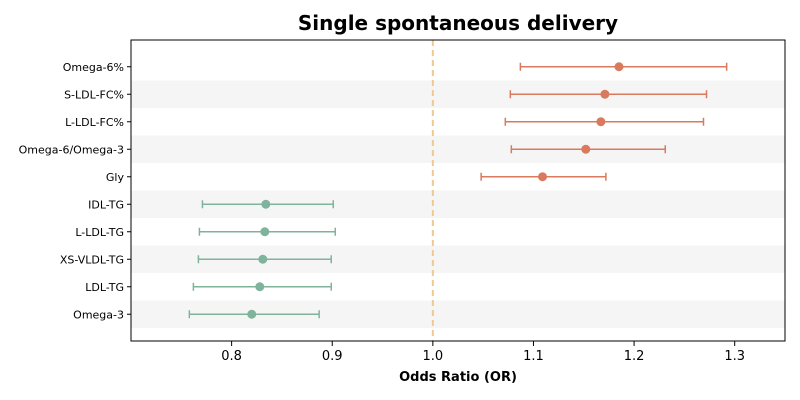  What do you see at coordinates (106, 204) in the screenshot?
I see `category-label: IDL-TG` at bounding box center [106, 204].